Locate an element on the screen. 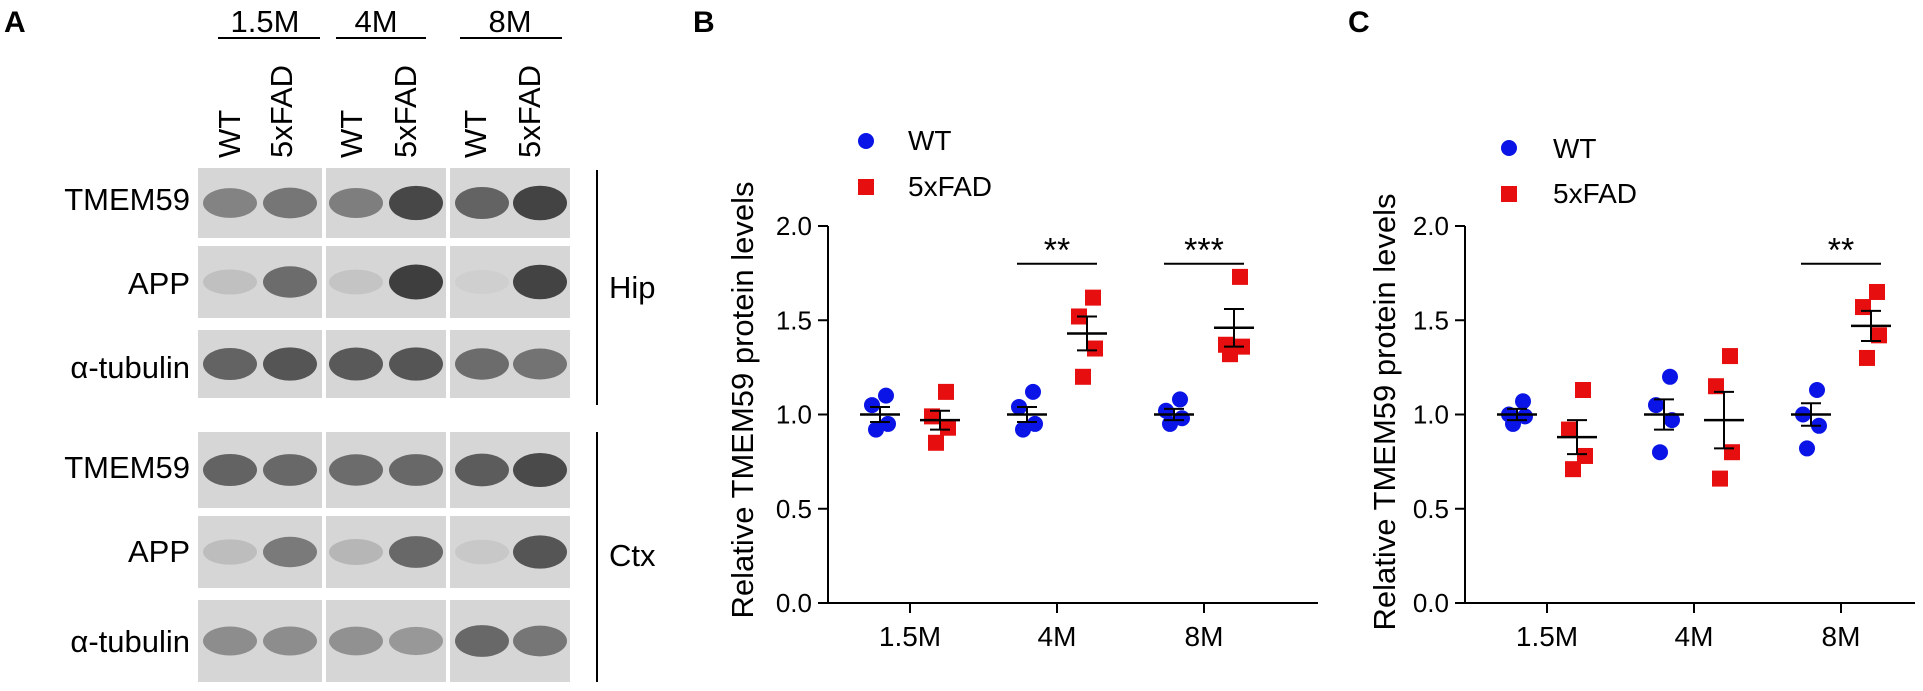  bracket-ctx is located at coordinates (597, 557).